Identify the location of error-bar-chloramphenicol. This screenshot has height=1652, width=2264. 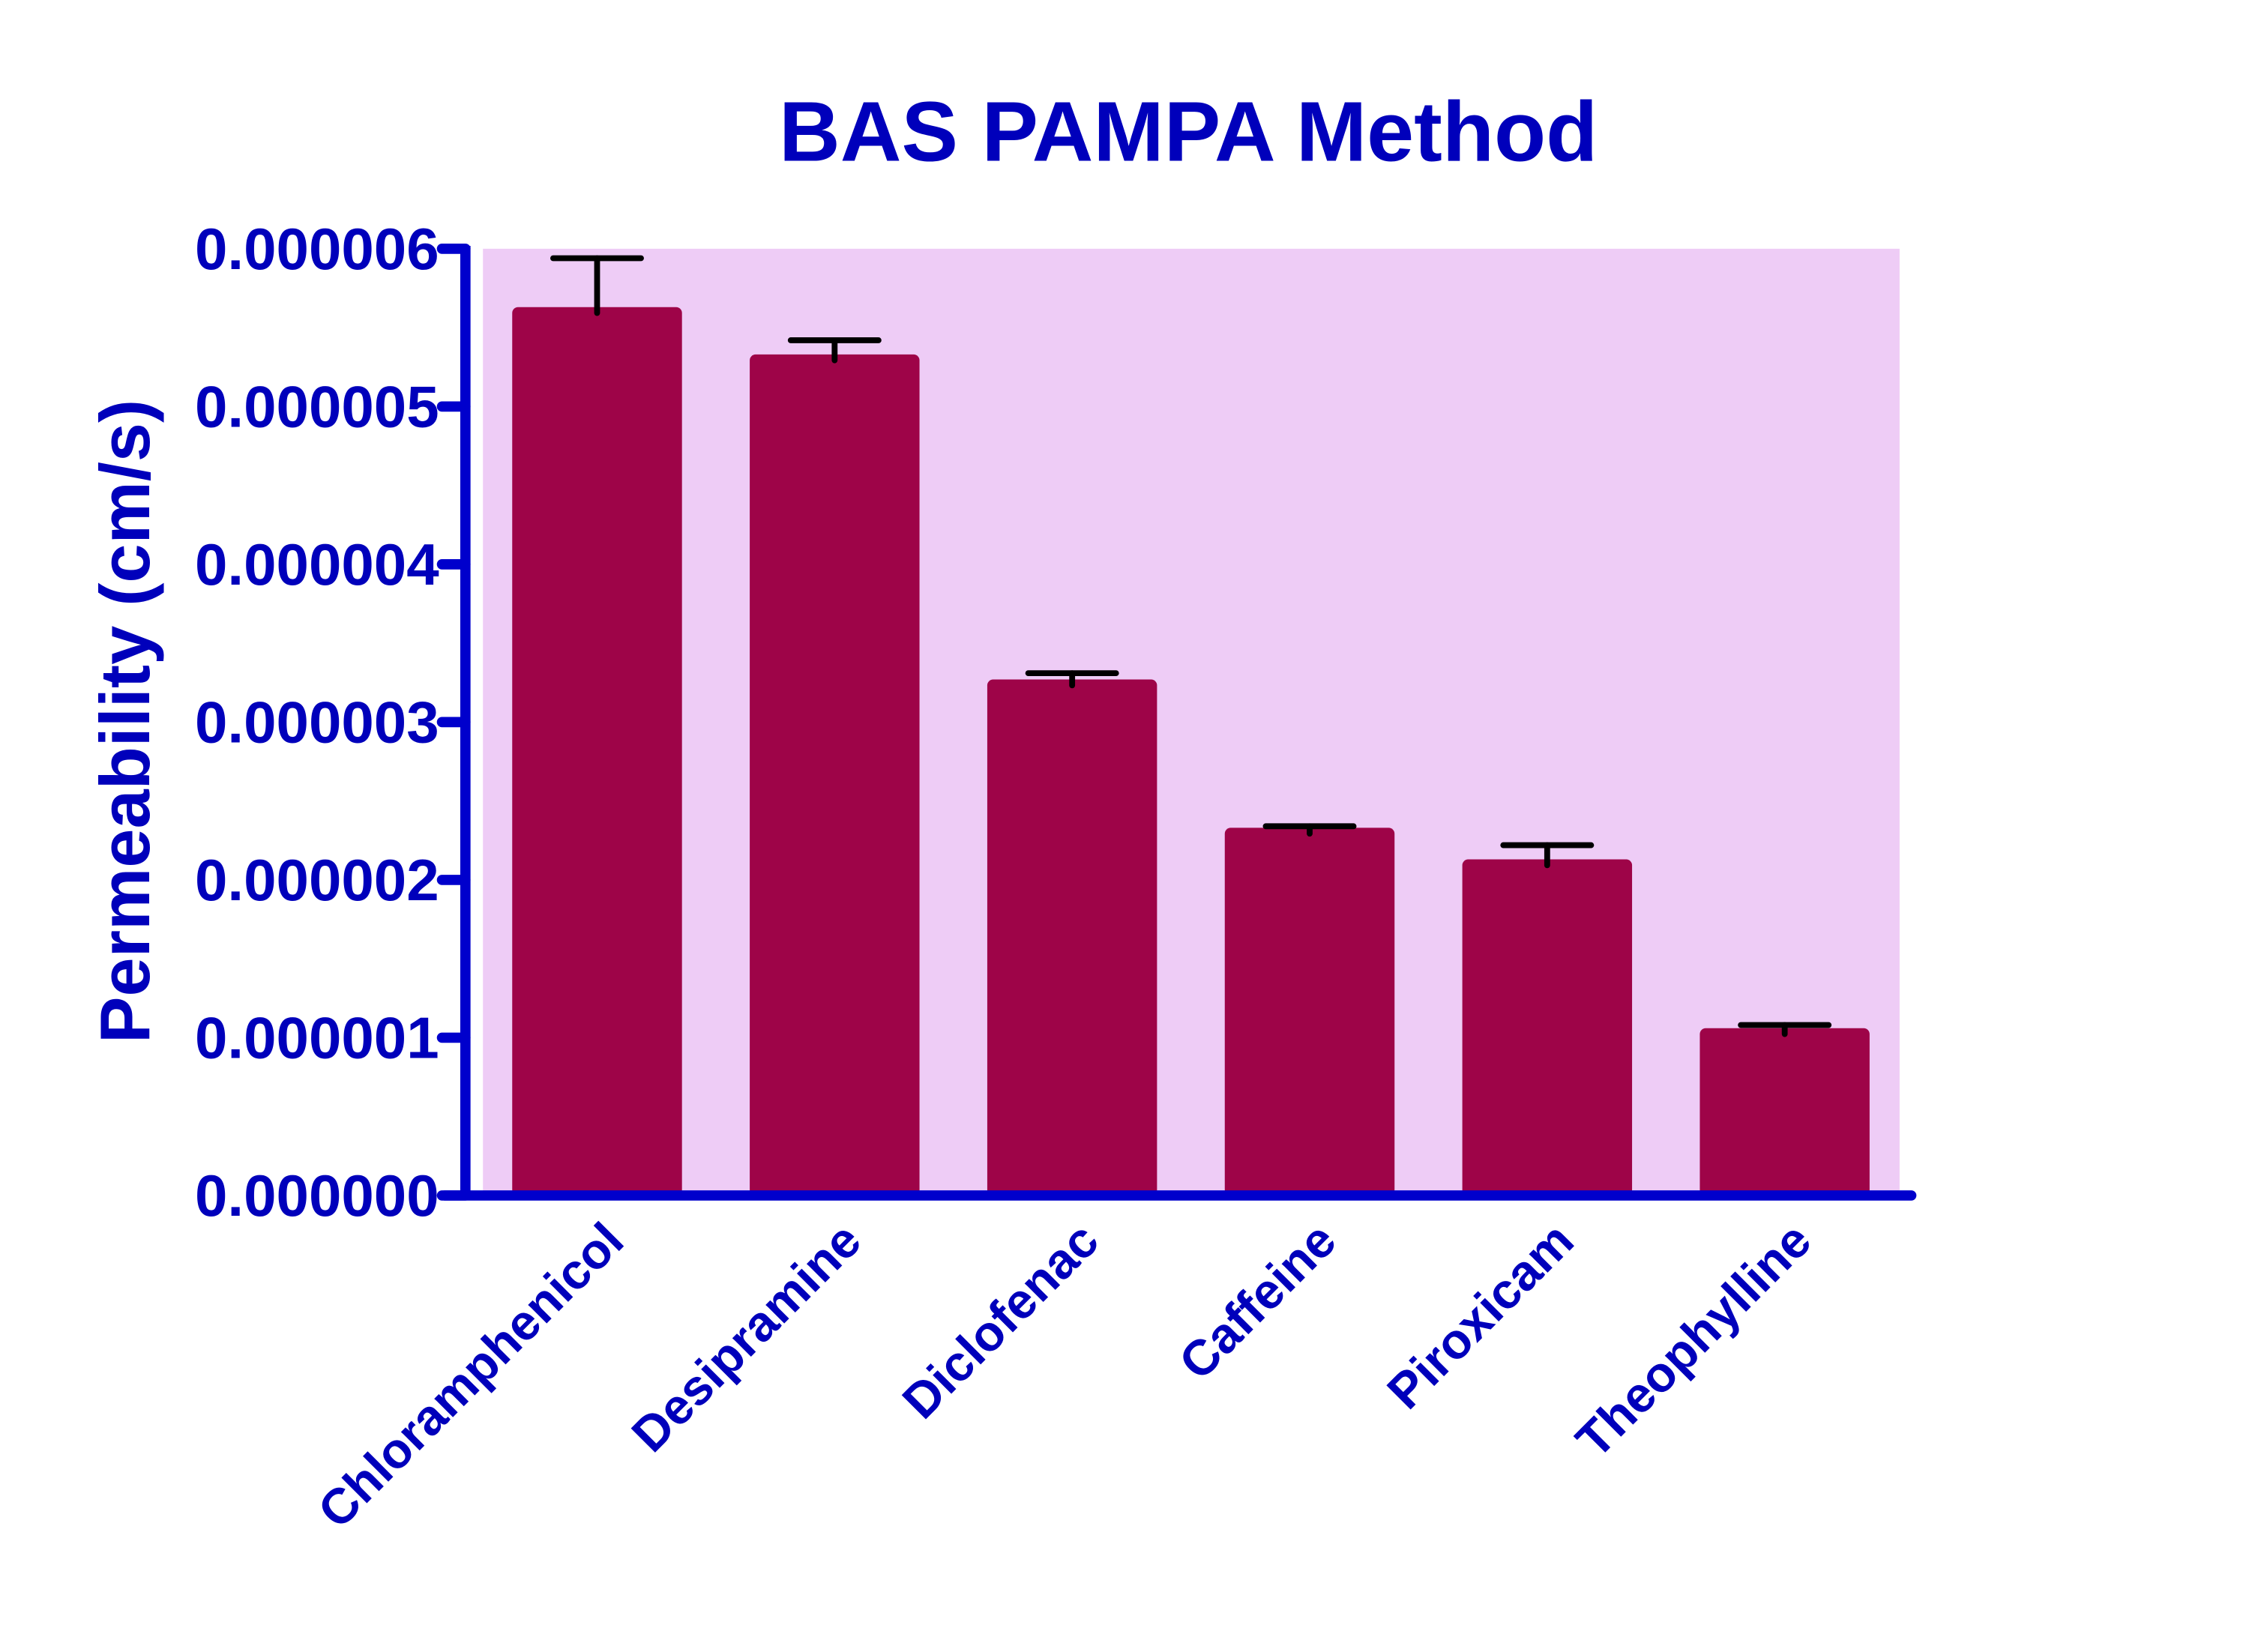
(597, 285).